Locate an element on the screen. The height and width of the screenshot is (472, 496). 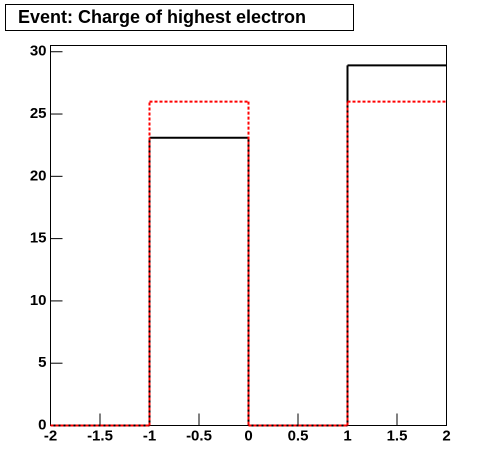
x-tick-label: 0 is located at coordinates (248, 435).